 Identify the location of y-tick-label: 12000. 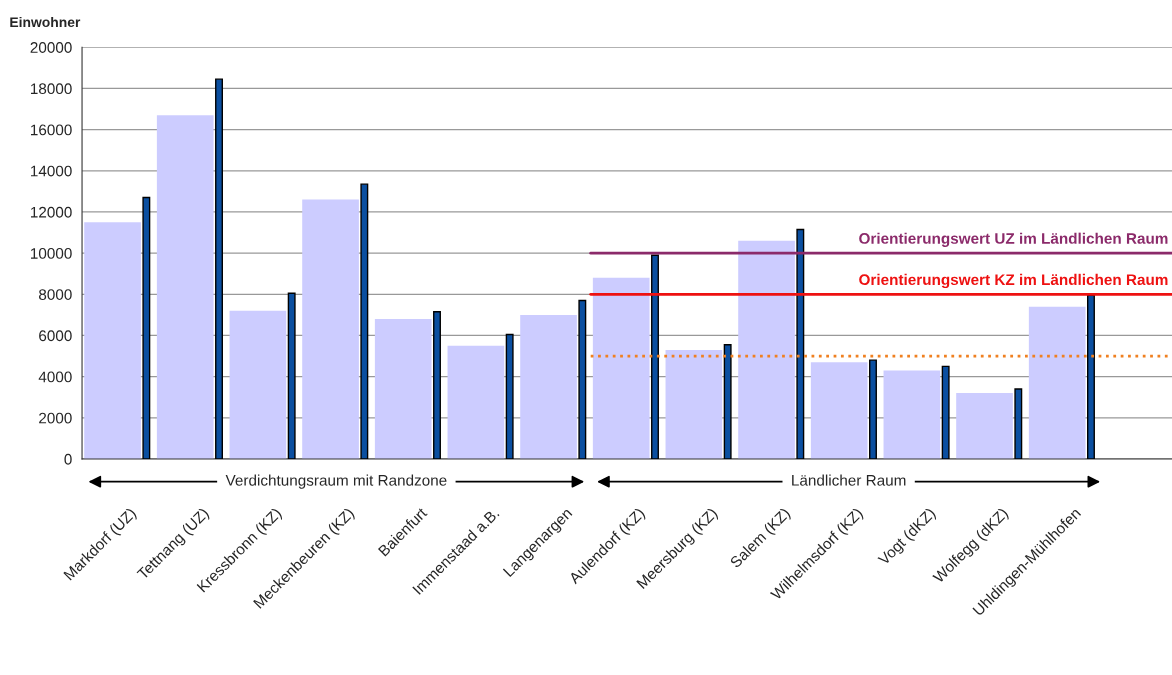
(51, 212).